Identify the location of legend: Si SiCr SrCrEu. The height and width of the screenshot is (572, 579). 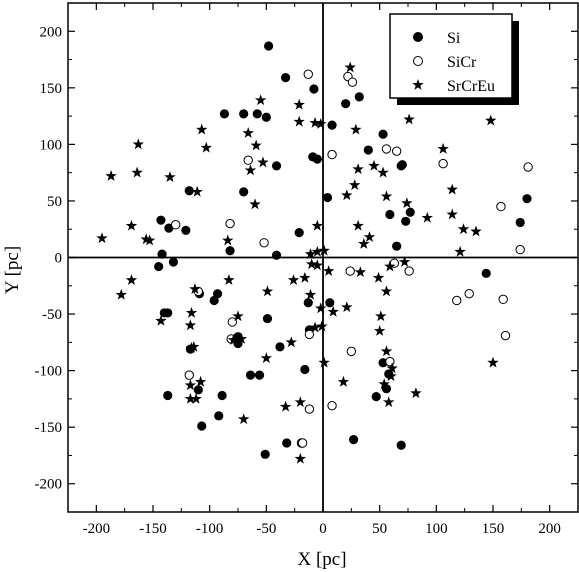
(454, 59).